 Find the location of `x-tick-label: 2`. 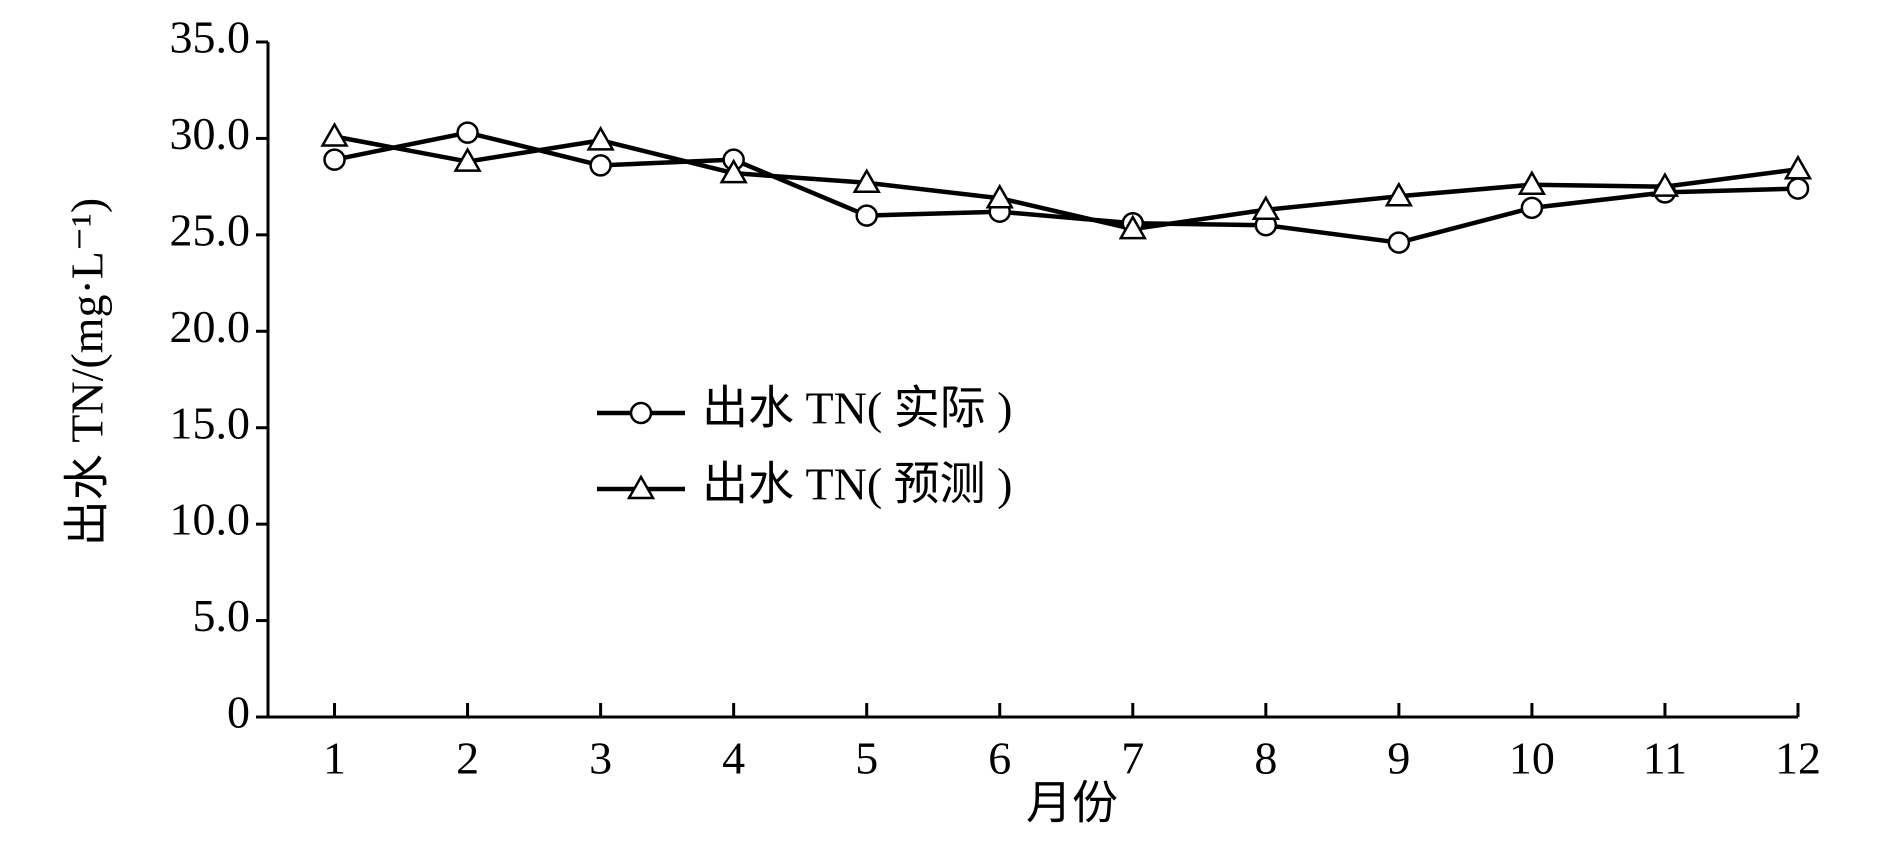

x-tick-label: 2 is located at coordinates (467, 758).